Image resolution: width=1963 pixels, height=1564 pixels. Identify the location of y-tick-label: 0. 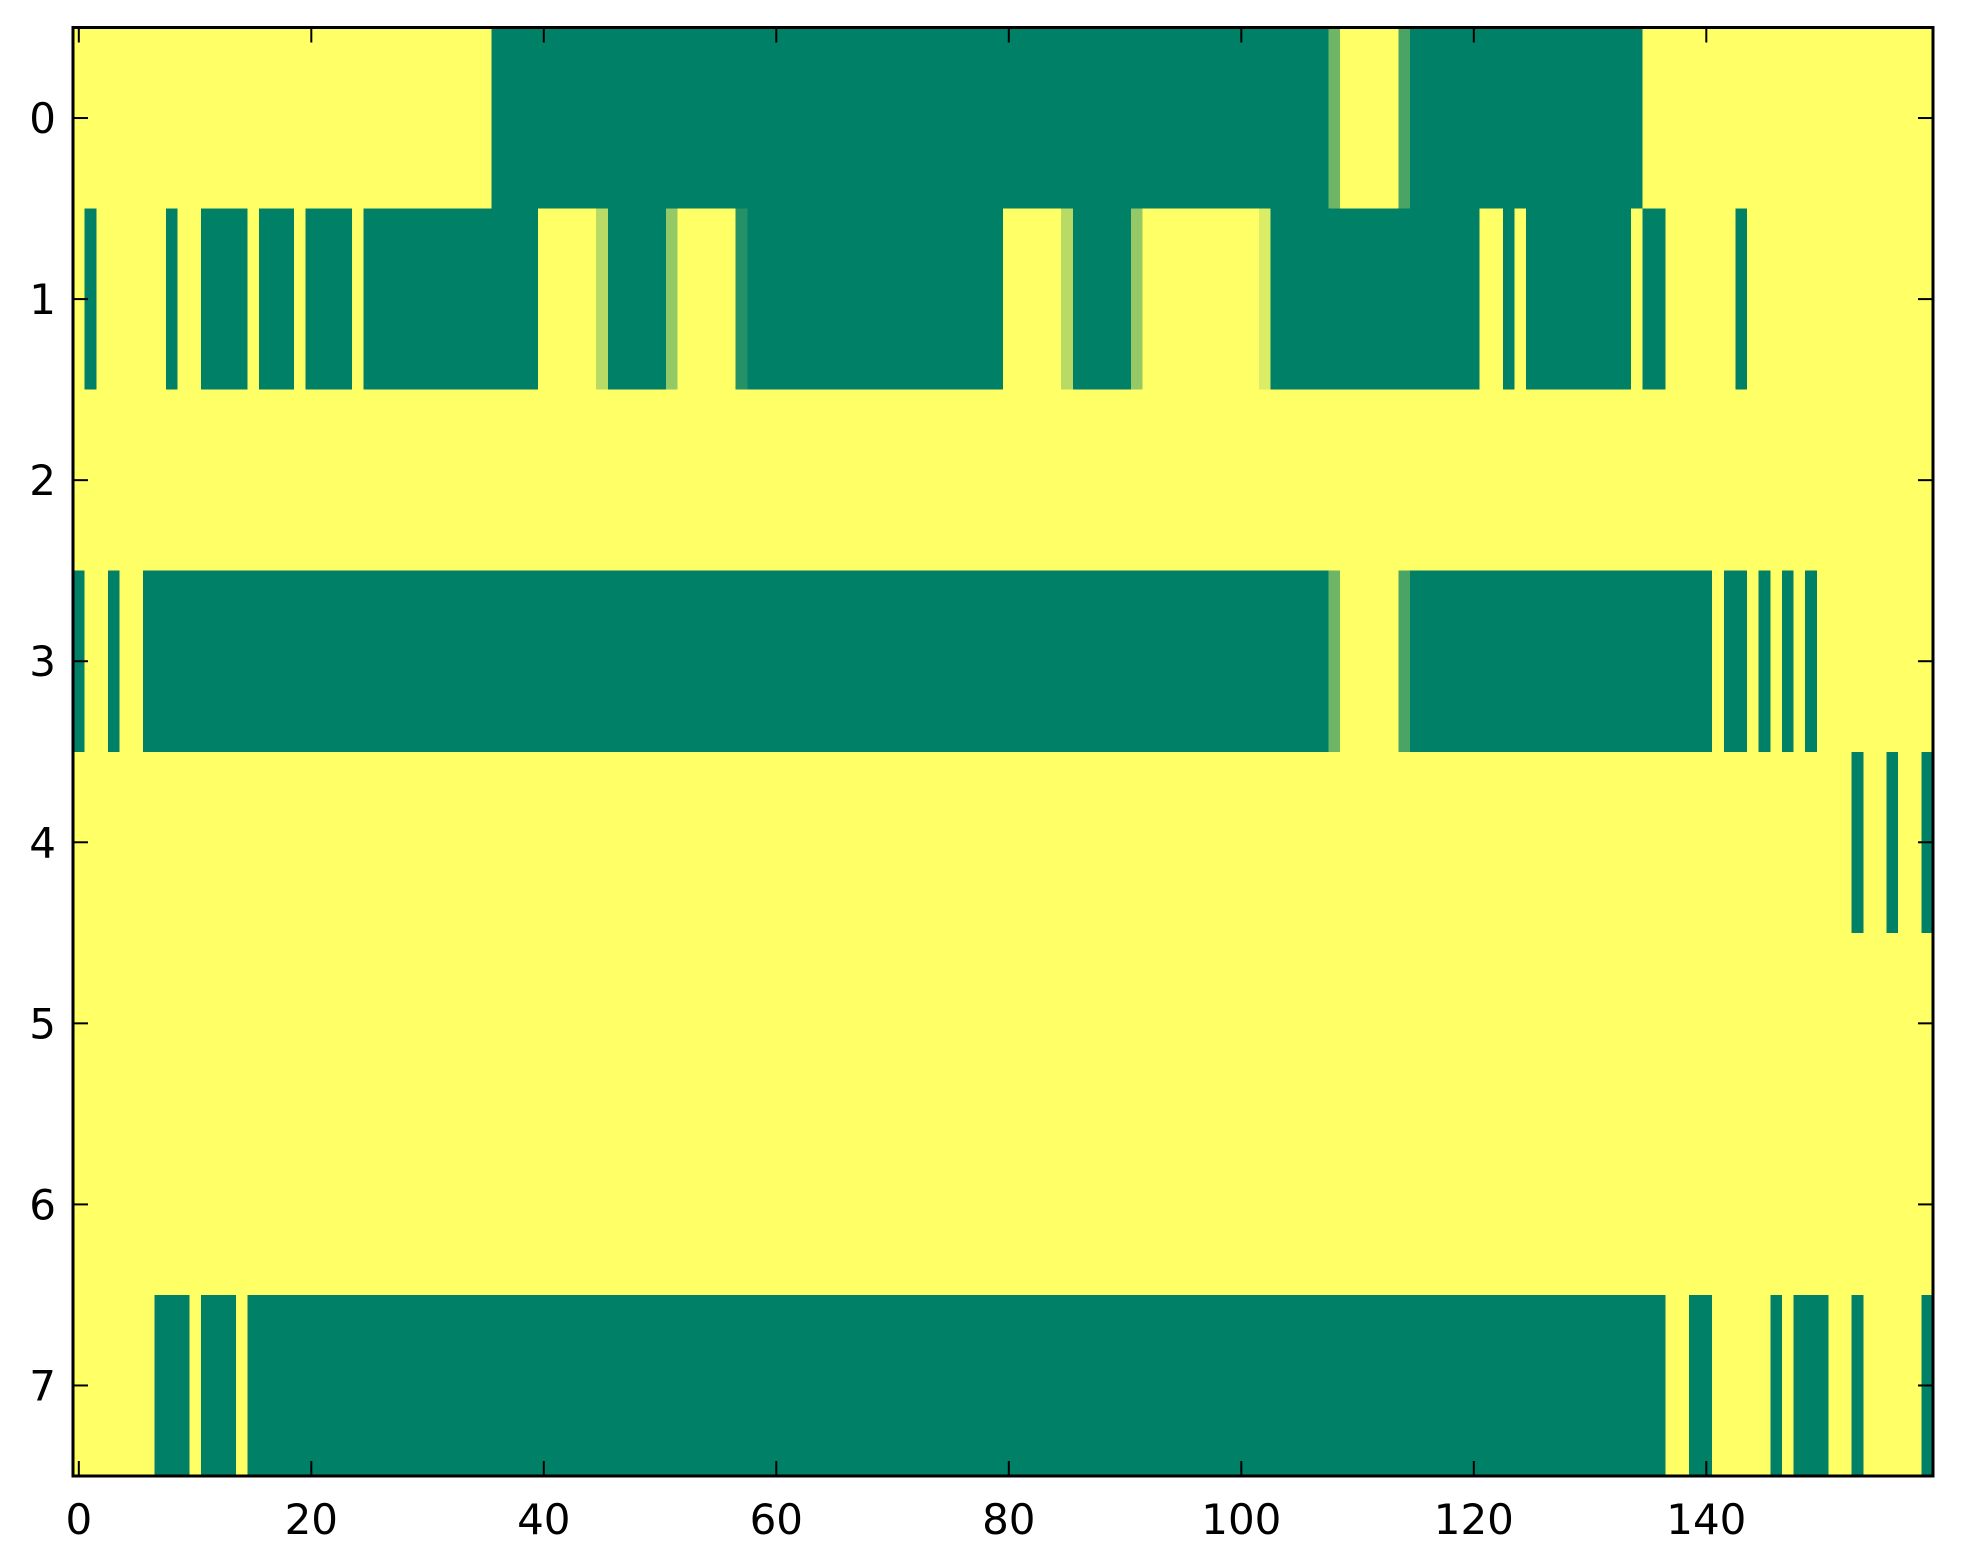
(42, 118).